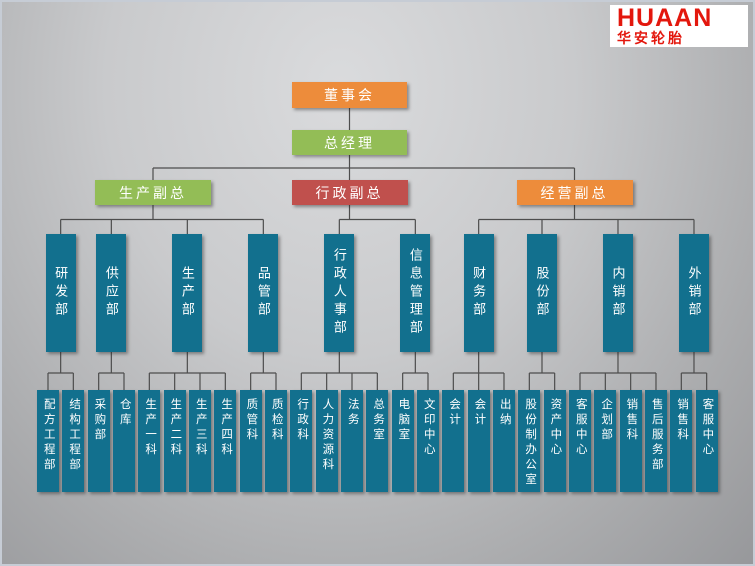 Image resolution: width=755 pixels, height=566 pixels. Describe the element at coordinates (352, 413) in the screenshot. I see `org-node-label: 法务` at that location.